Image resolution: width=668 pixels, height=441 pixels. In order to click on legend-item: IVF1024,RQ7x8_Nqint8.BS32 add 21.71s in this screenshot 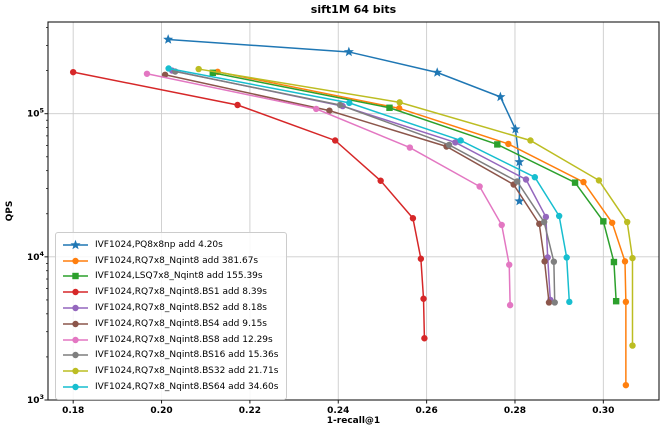, I will do `click(170, 371)`.